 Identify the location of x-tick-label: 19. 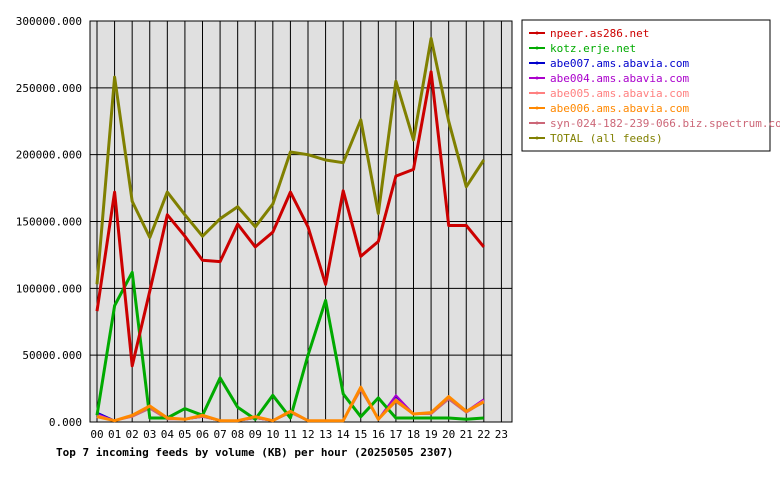
(430, 434).